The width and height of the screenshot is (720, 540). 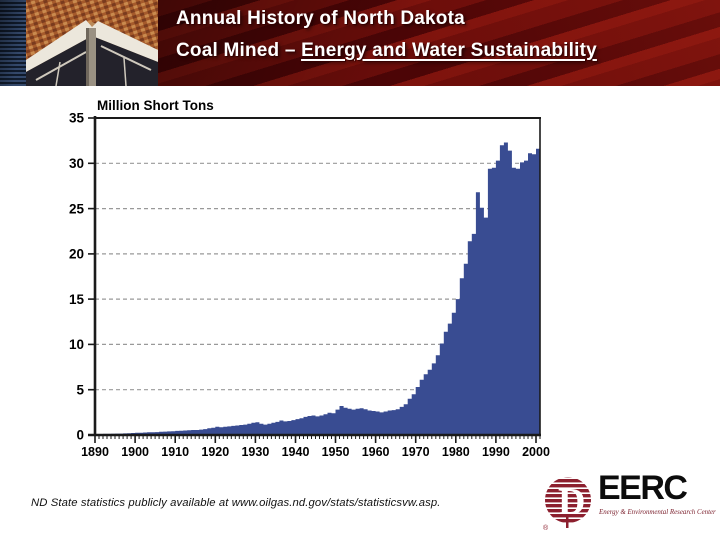 I want to click on red-banner-background, so click(x=439, y=43).